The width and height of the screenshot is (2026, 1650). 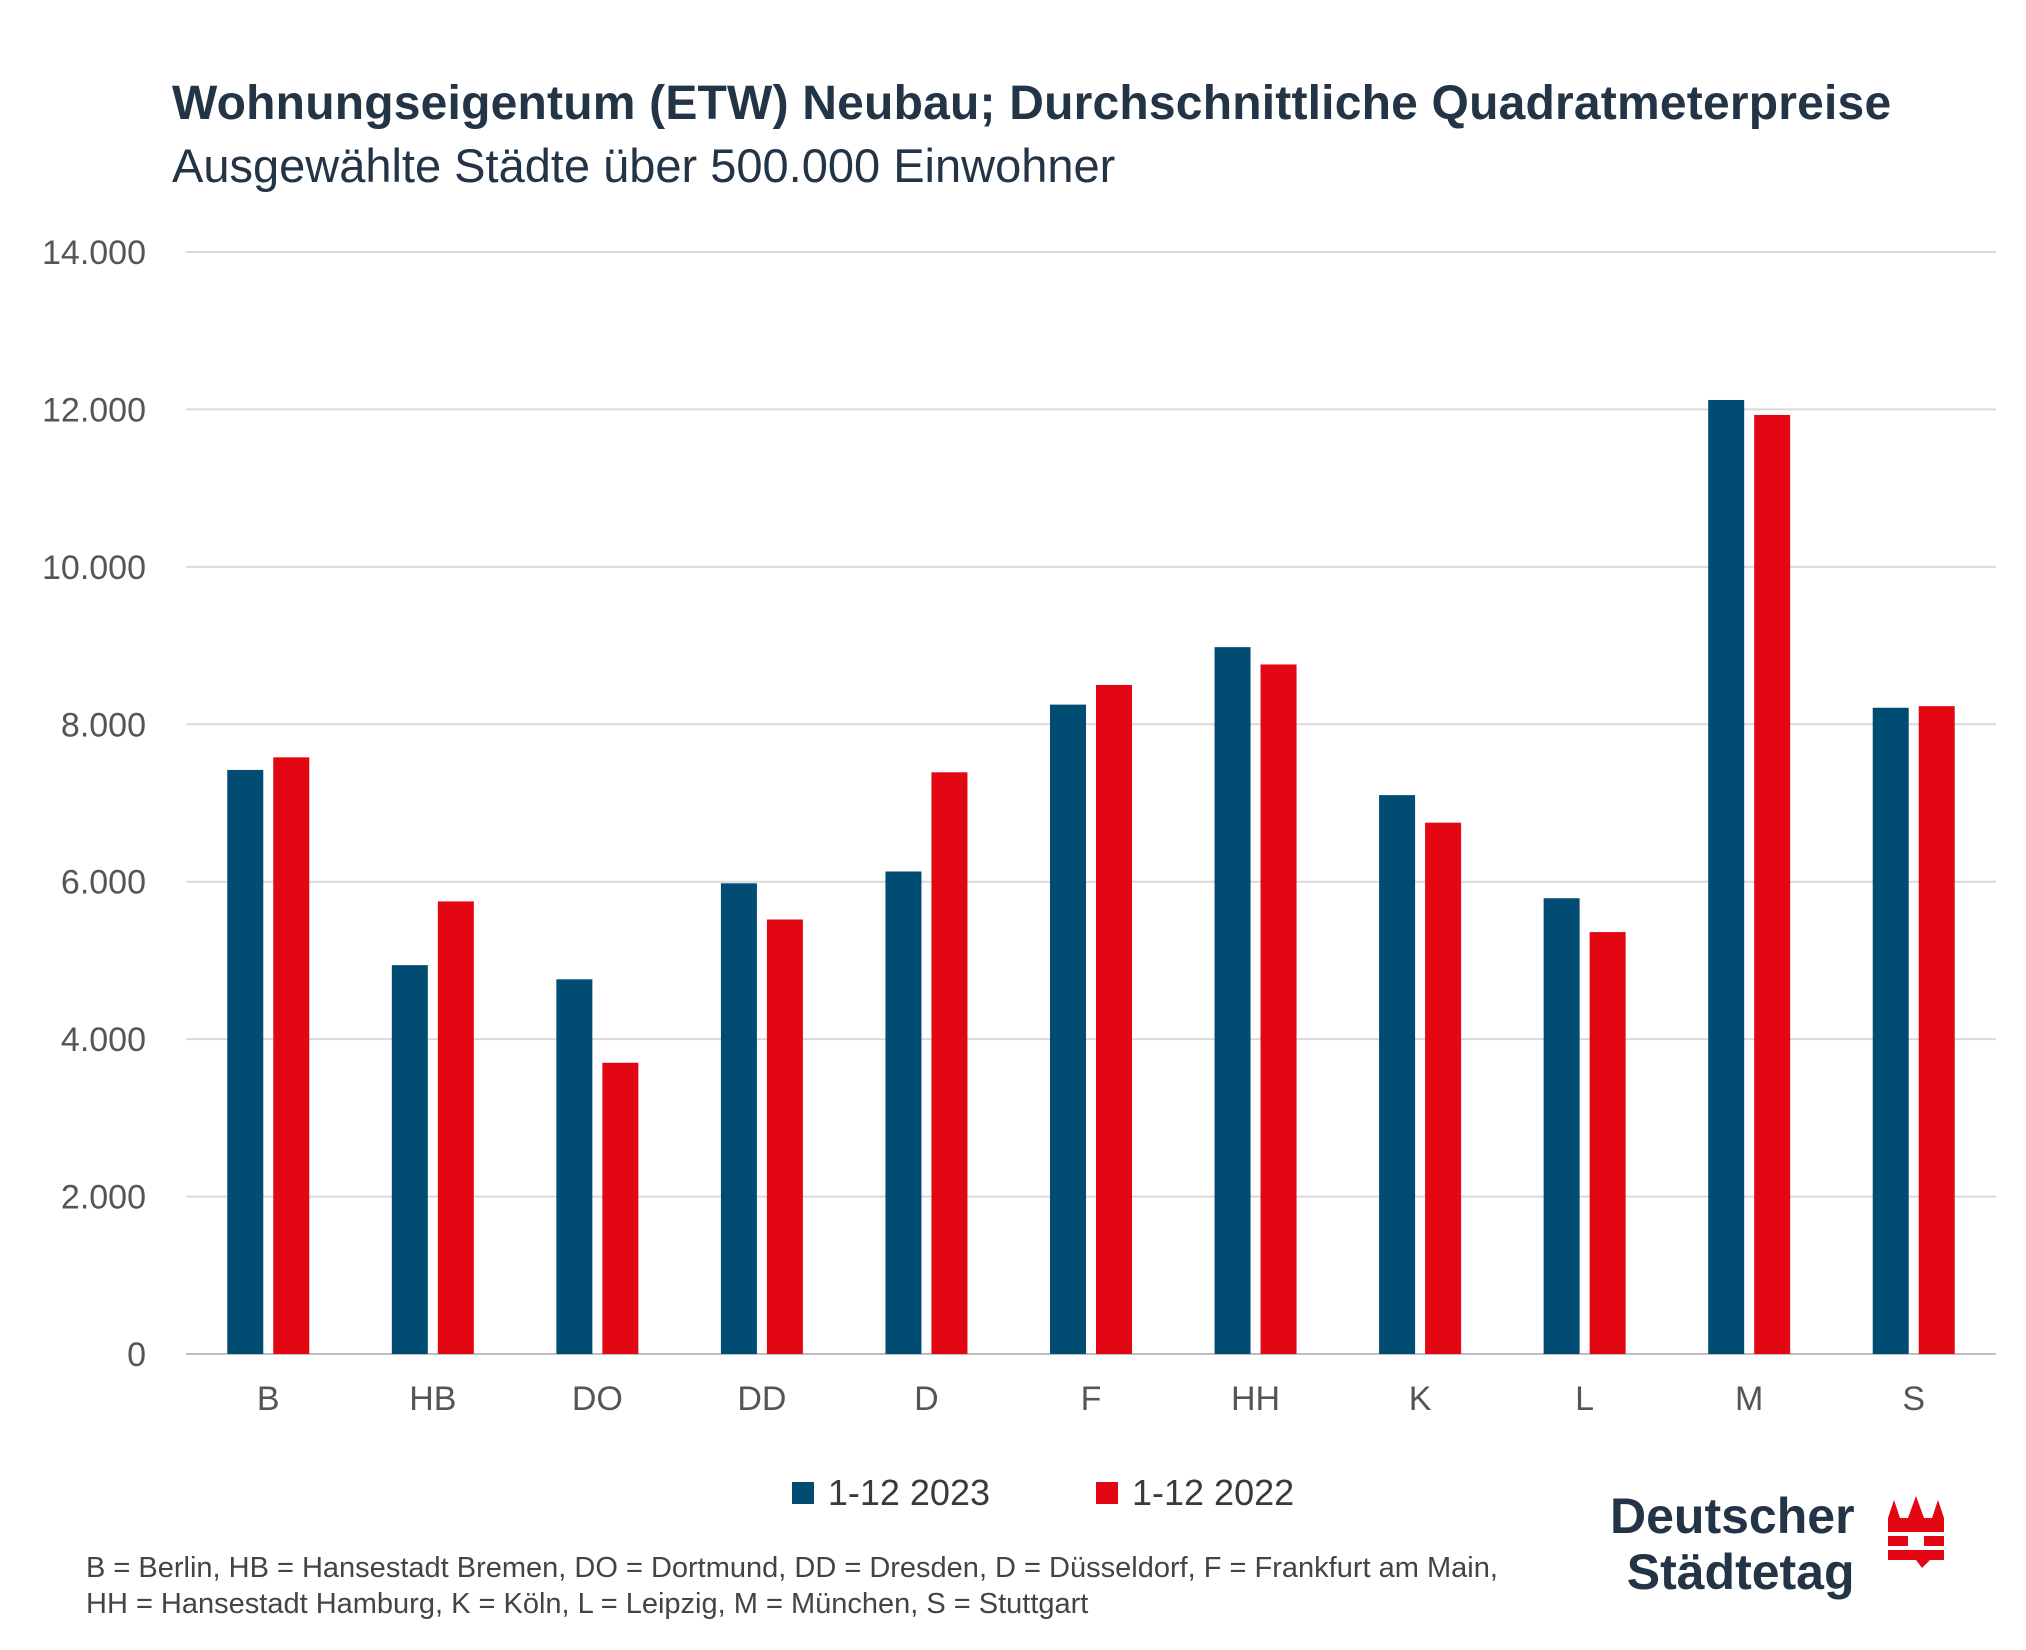 I want to click on bar-k-2022, so click(x=1443, y=1088).